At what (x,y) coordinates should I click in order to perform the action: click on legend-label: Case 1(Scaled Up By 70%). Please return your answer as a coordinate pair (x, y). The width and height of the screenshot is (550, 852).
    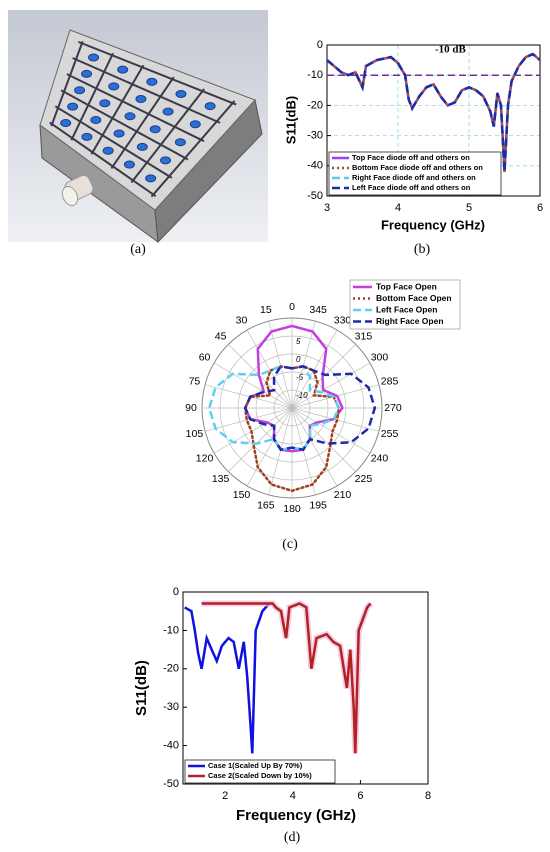
    Looking at the image, I should click on (255, 765).